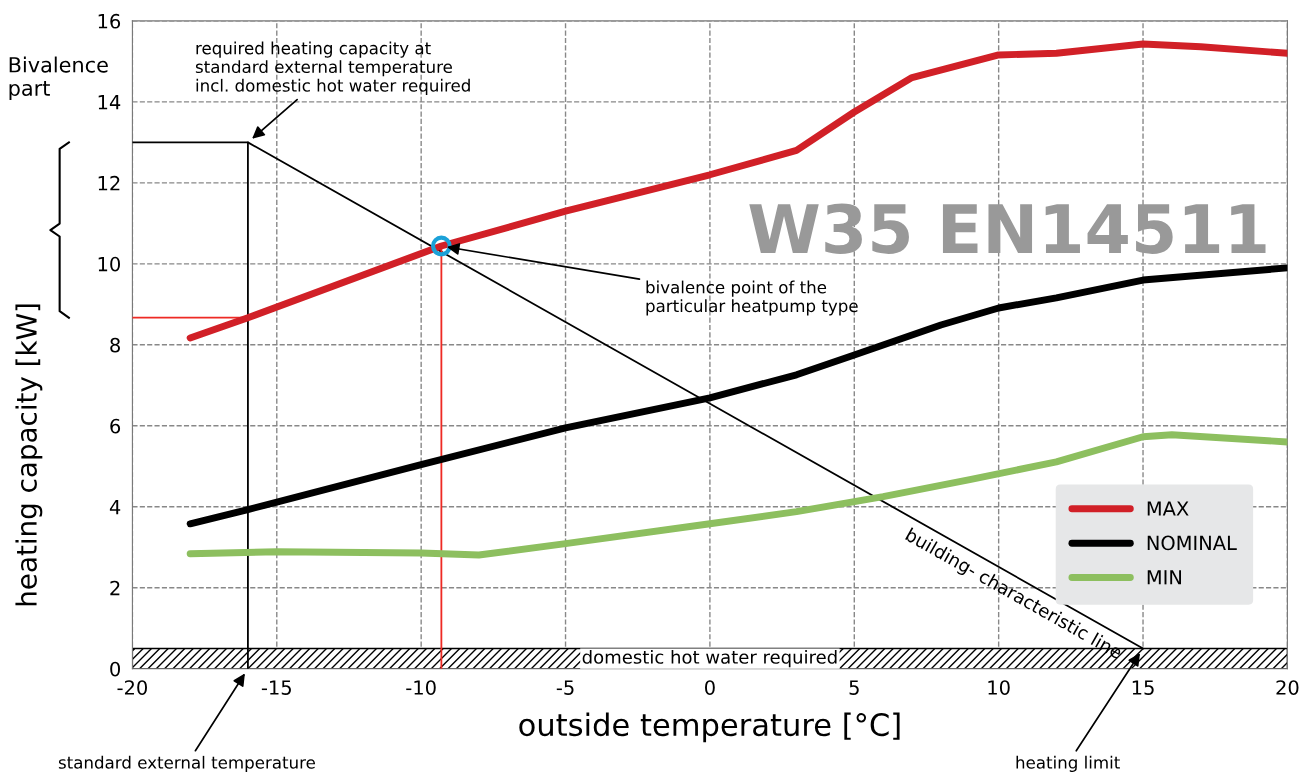  What do you see at coordinates (709, 727) in the screenshot?
I see `x-axis-title: outside temperature [°C]` at bounding box center [709, 727].